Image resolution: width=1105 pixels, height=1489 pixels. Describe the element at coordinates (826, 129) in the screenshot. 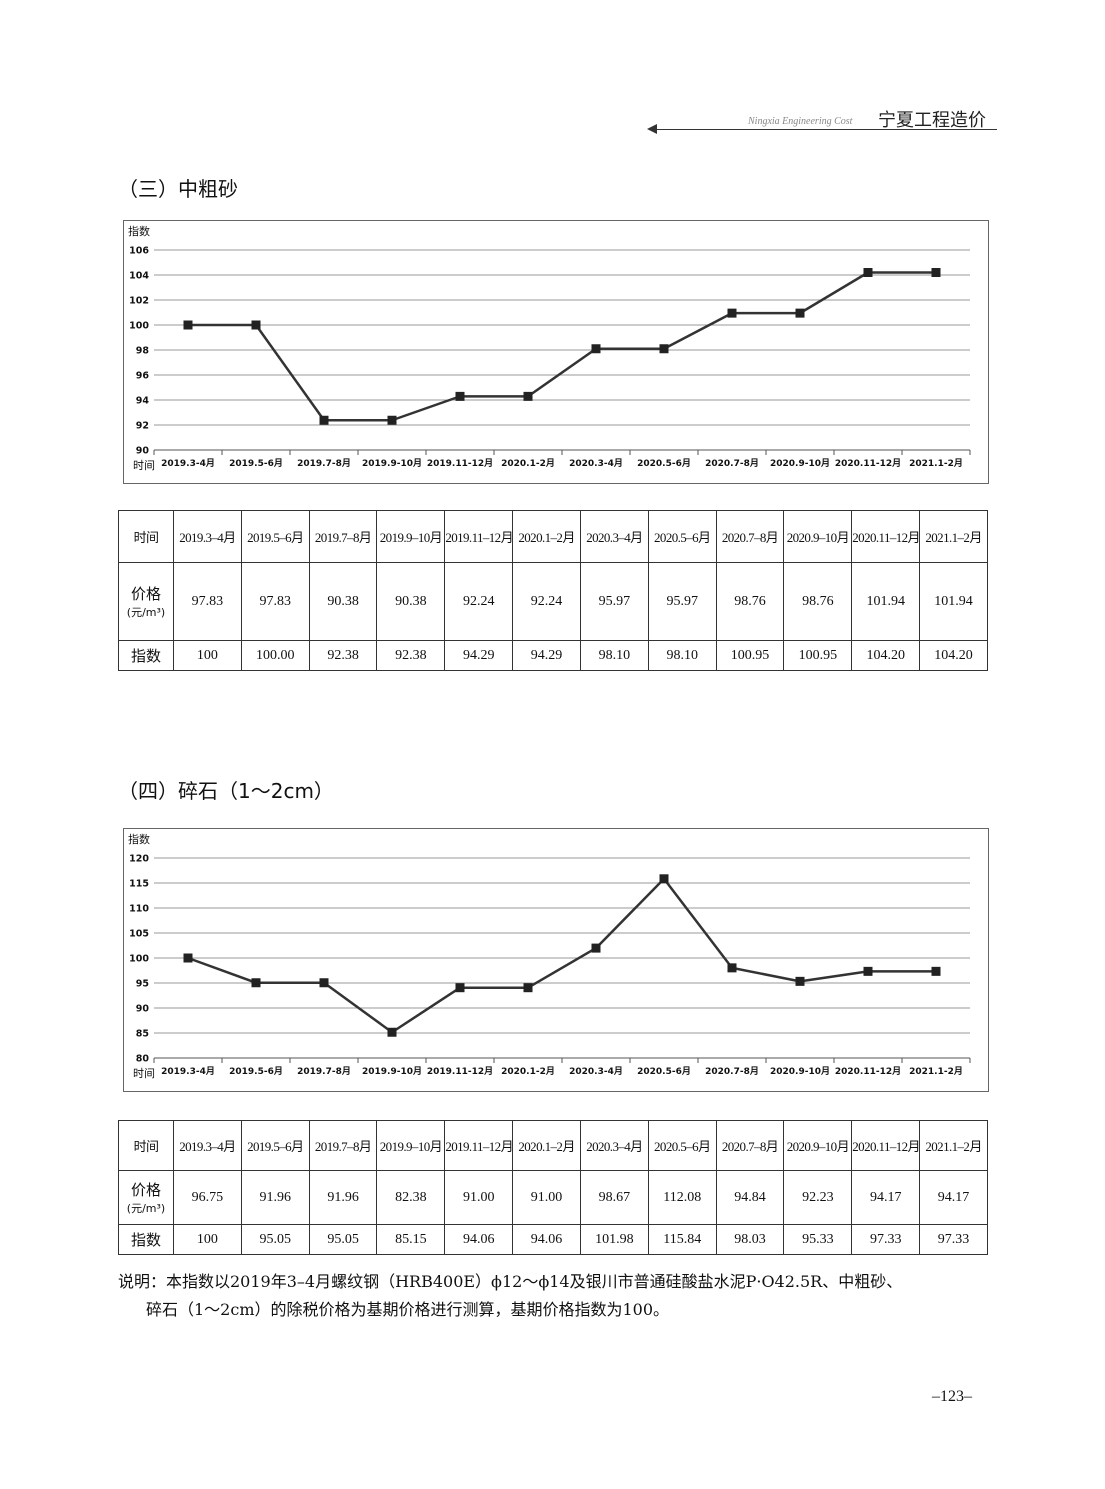

I see `header-rule` at that location.